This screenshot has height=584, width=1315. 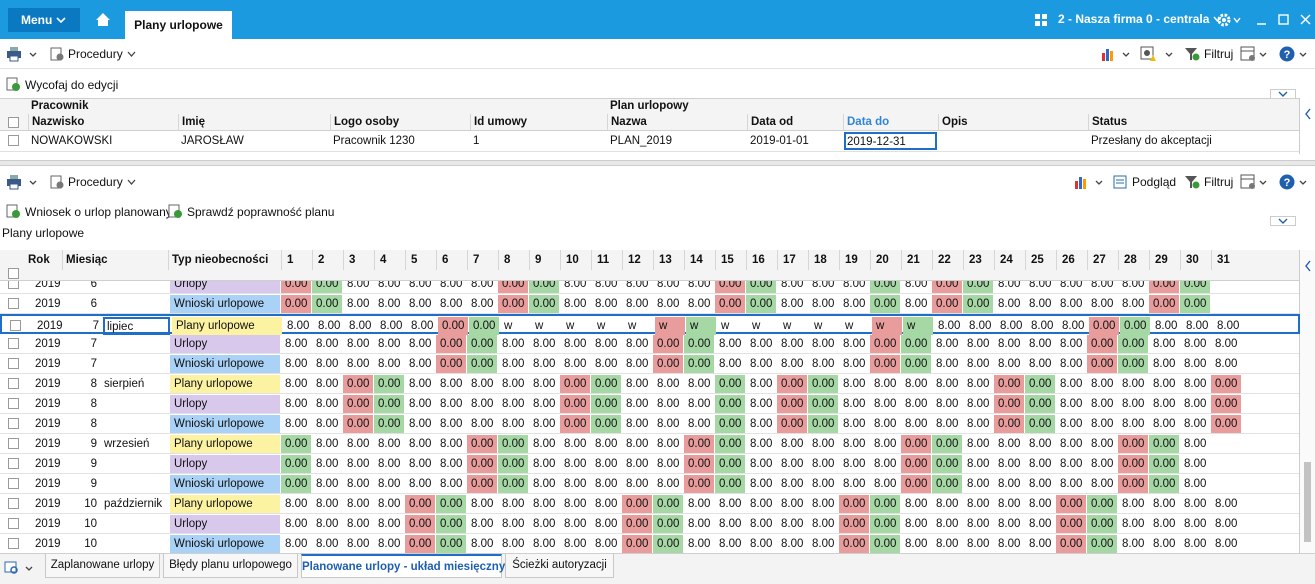 I want to click on day-header: 4, so click(x=389, y=260).